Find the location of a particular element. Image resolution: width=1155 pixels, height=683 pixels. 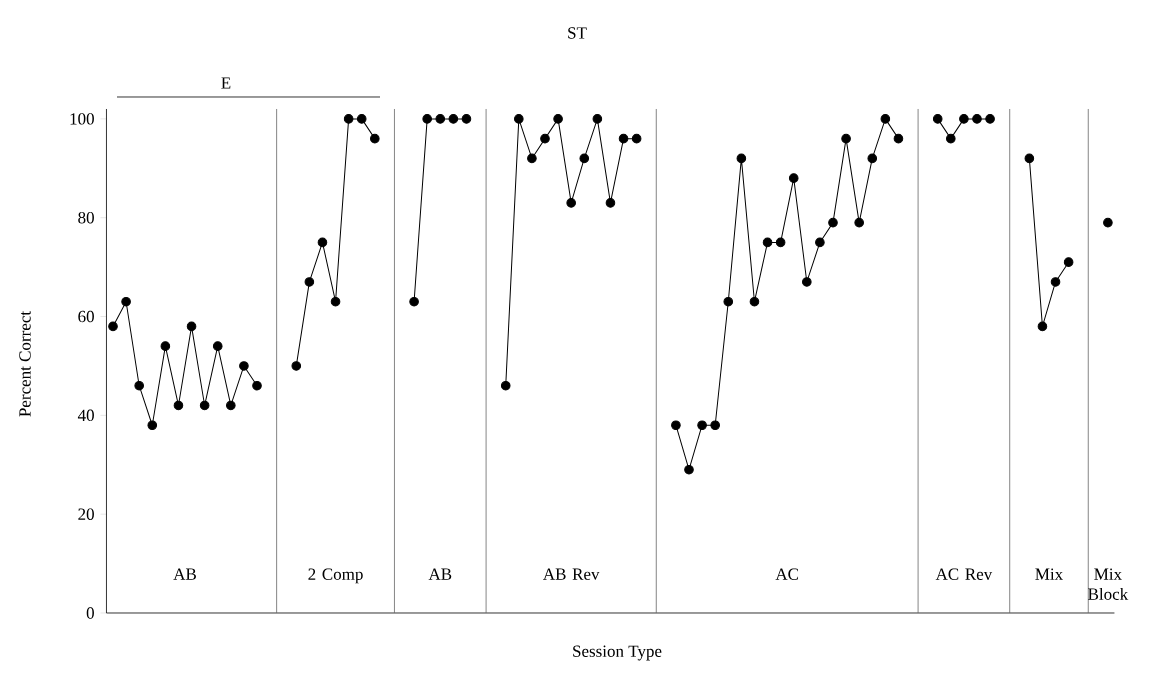

y-tick-label: 80 is located at coordinates (86, 217).